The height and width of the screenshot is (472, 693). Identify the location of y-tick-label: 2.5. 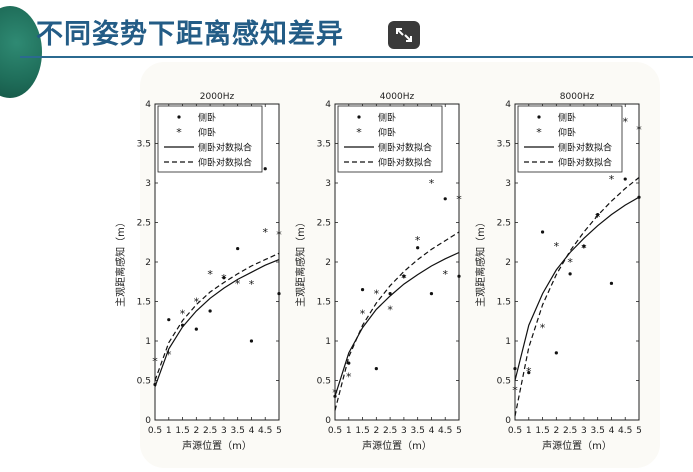
(324, 224).